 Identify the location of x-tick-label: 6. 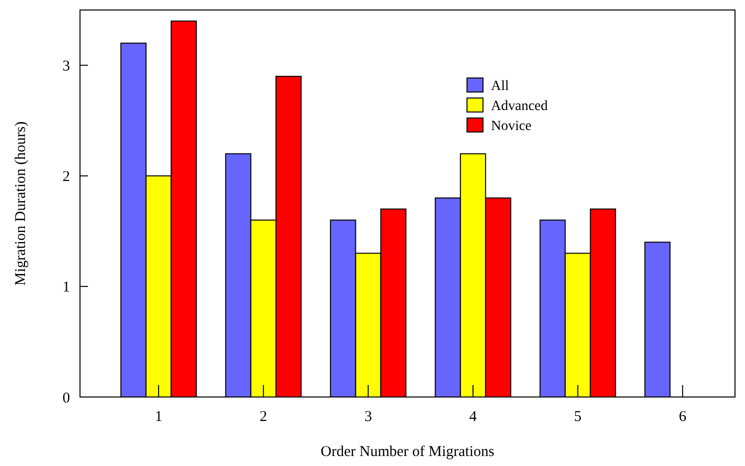
(682, 417).